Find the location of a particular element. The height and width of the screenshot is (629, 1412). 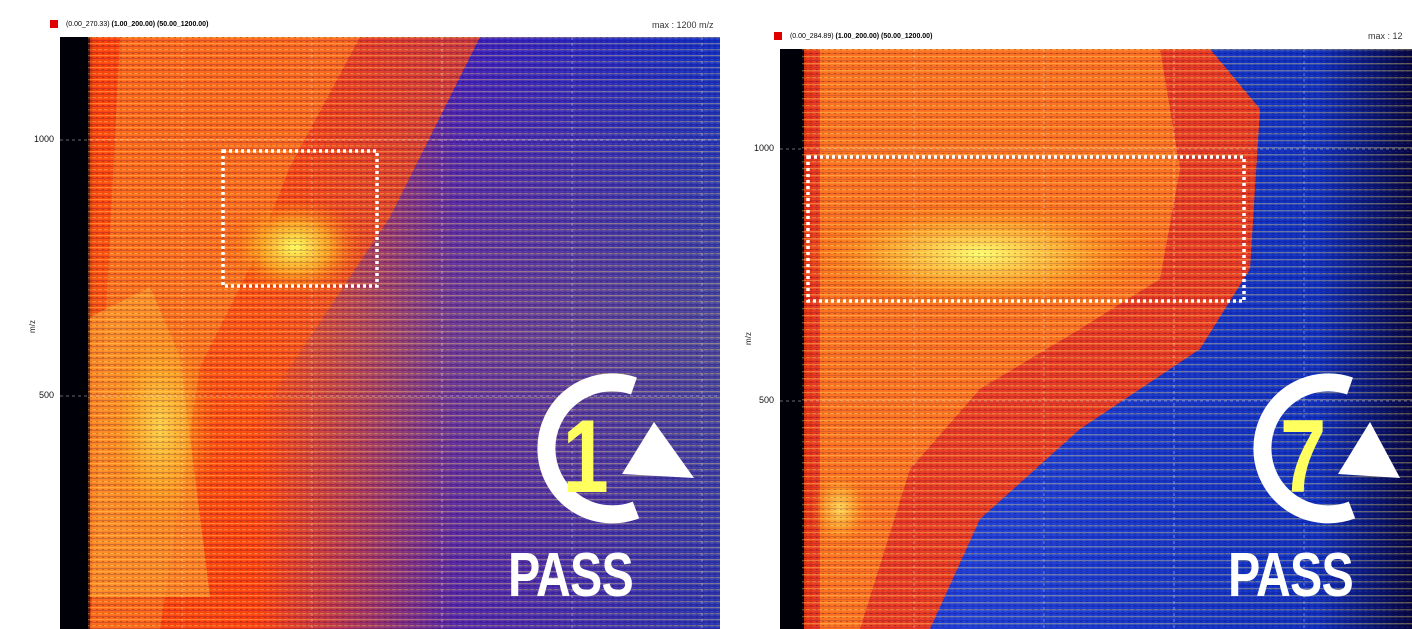

pass-label-1: PASS is located at coordinates (571, 575).